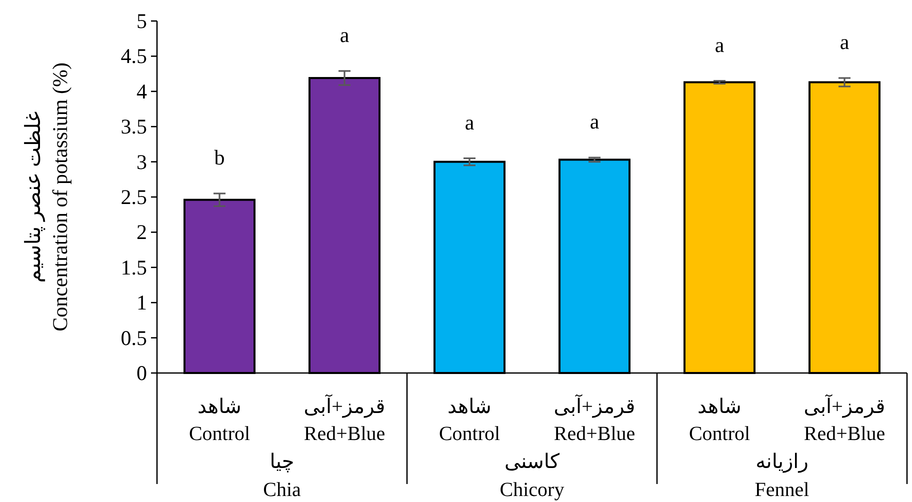  What do you see at coordinates (141, 373) in the screenshot?
I see `y-tick-label: 0` at bounding box center [141, 373].